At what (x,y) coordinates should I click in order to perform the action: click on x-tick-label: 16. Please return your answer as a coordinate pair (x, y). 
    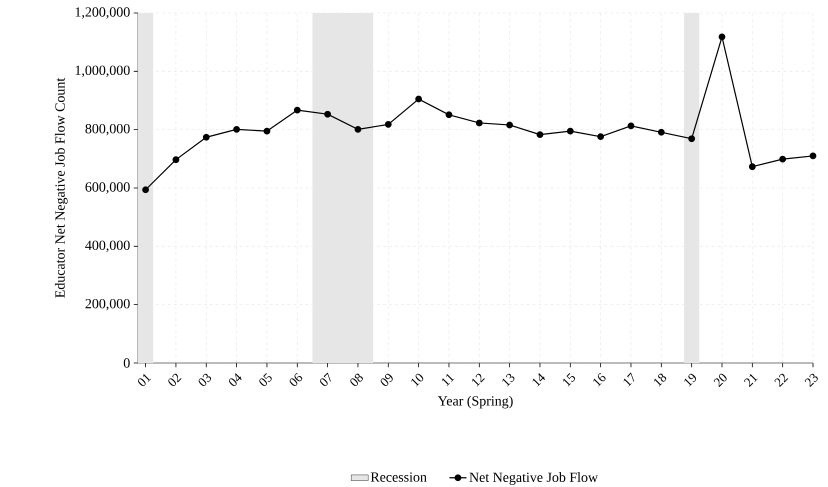
    Looking at the image, I should click on (599, 379).